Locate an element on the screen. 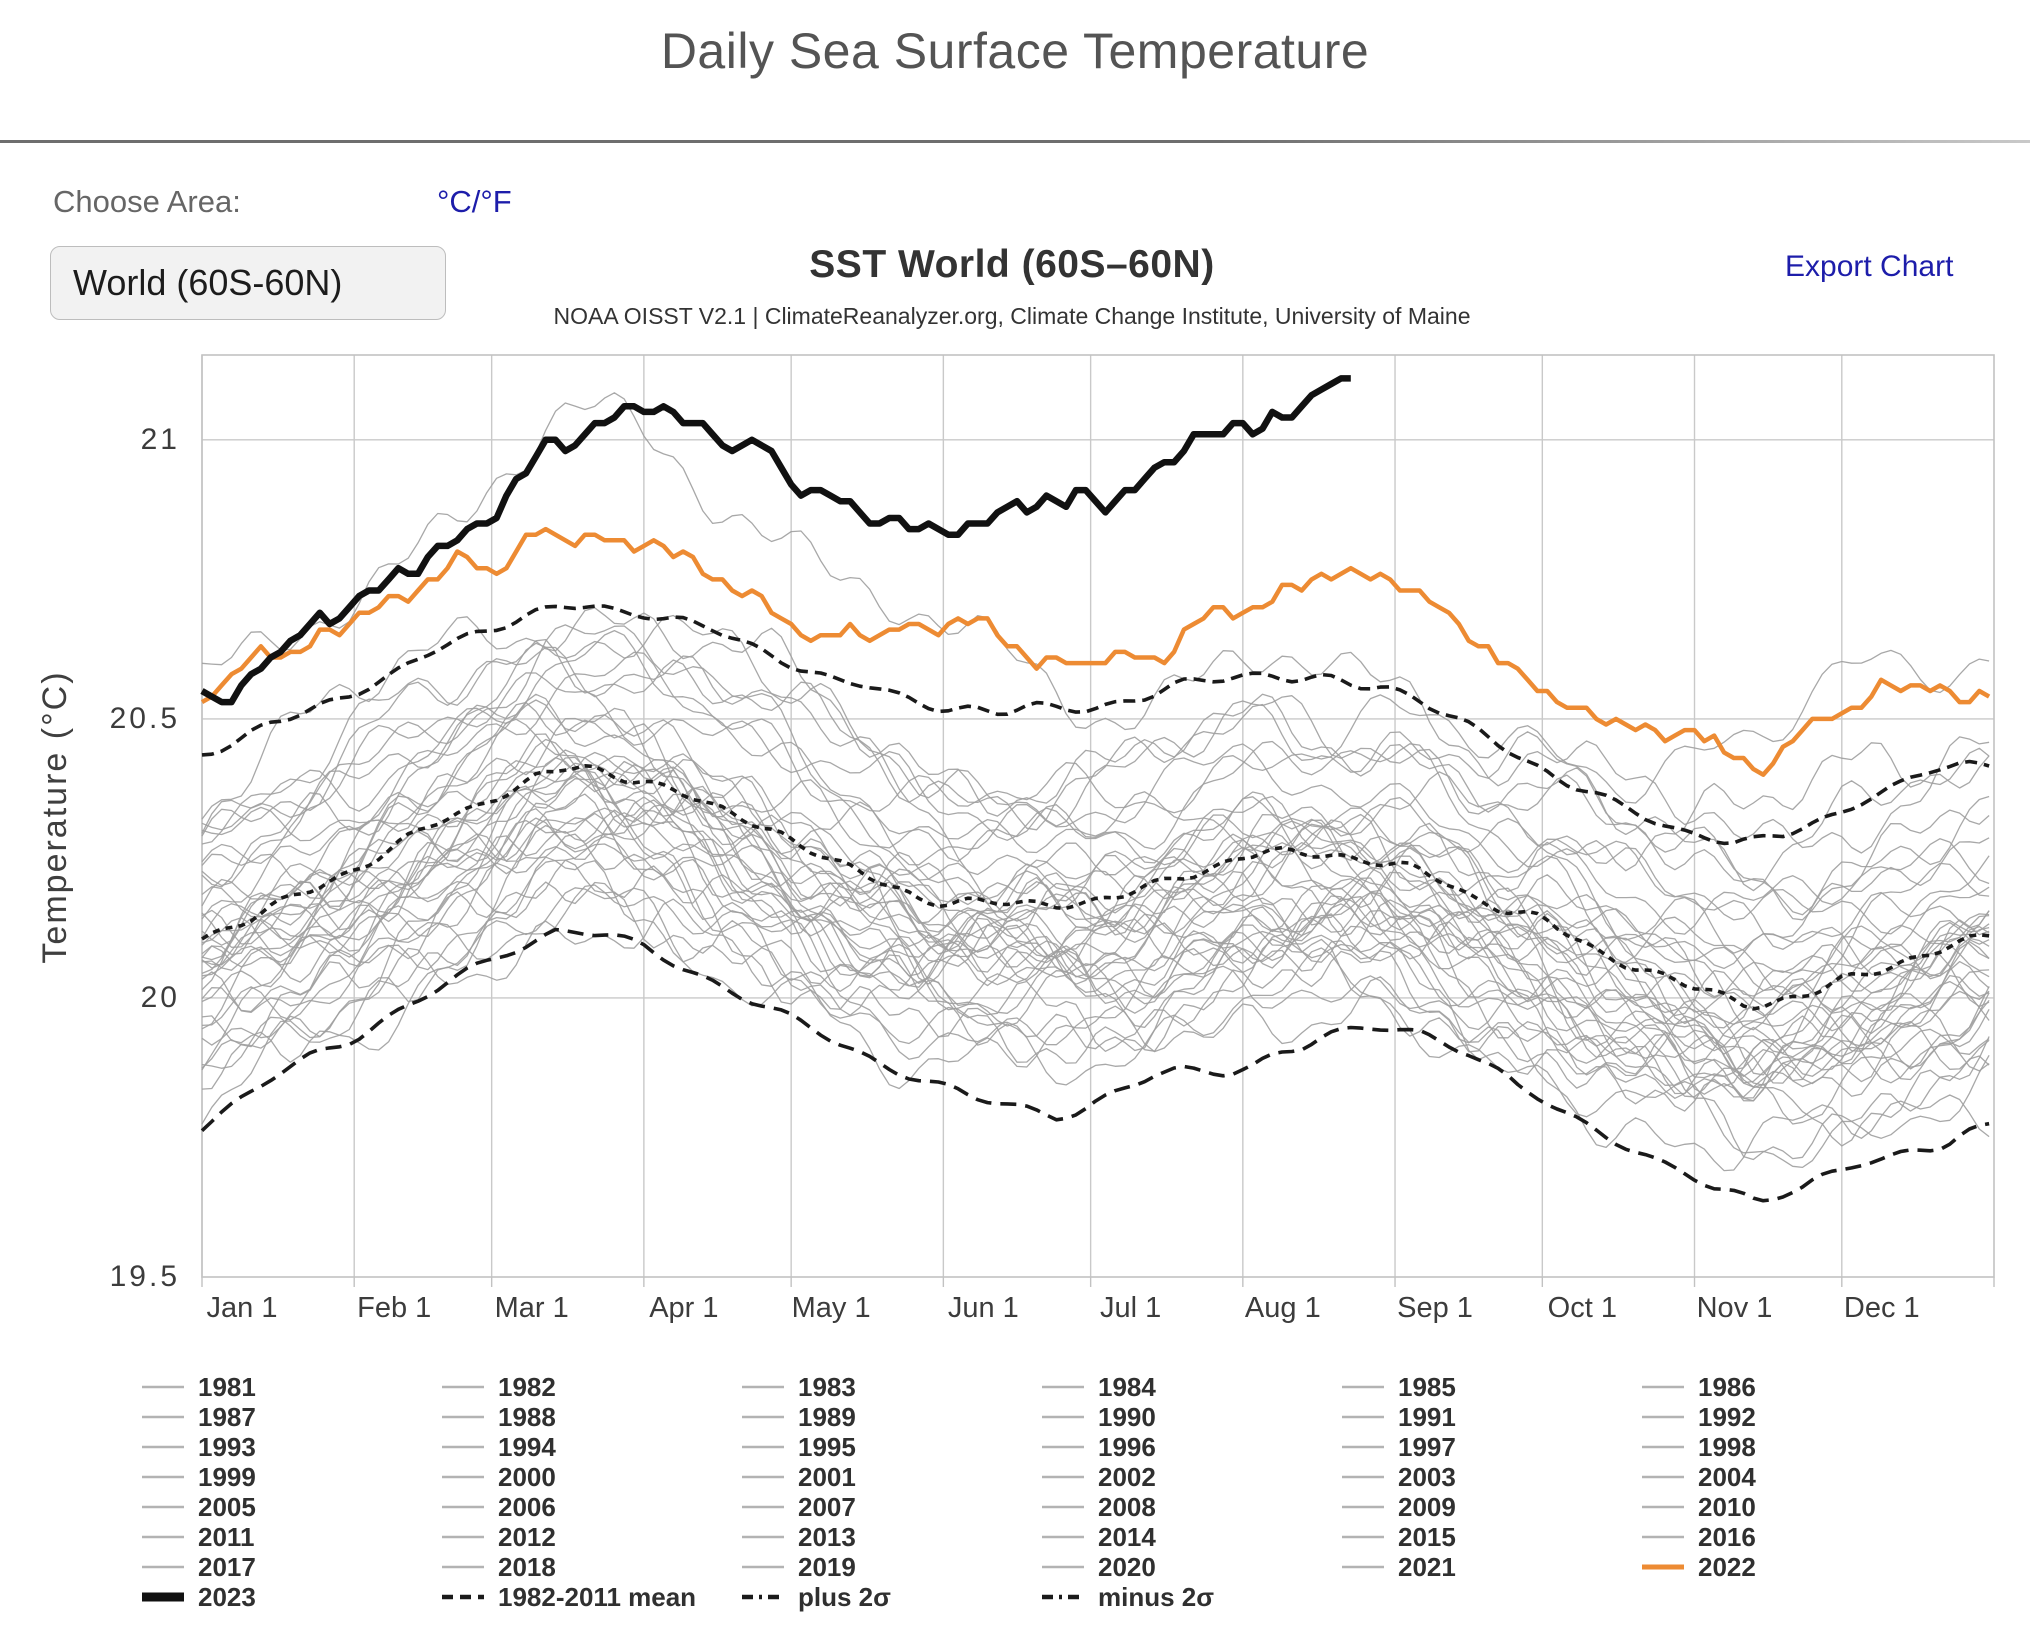 This screenshot has width=2030, height=1628. legend-label: 1982 is located at coordinates (527, 1386).